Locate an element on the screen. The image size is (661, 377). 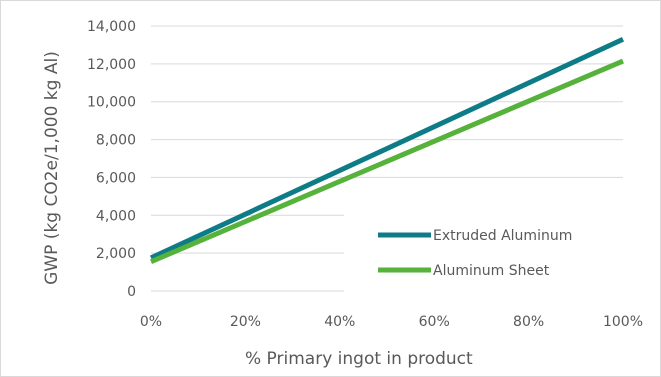
y-axis-ticks: 0 2,000 4,000 6,000 8,000 10,000 12,000 14,000 is located at coordinates (111, 159).